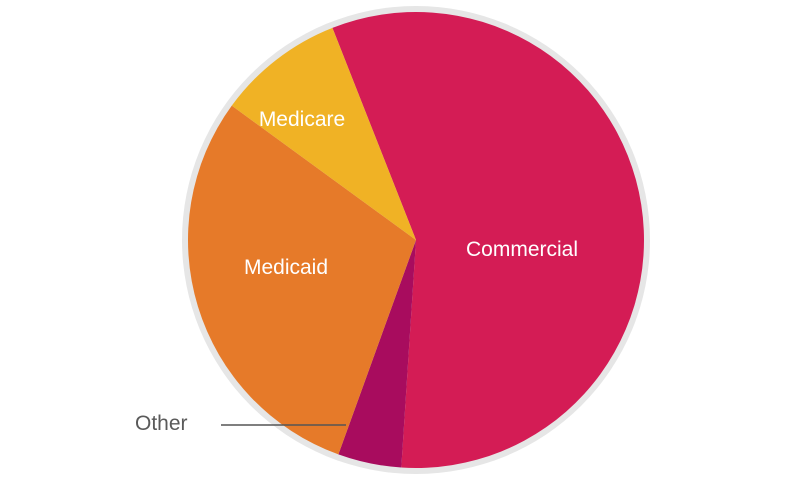 The image size is (800, 480). What do you see at coordinates (161, 423) in the screenshot?
I see `slice-label-other: Other` at bounding box center [161, 423].